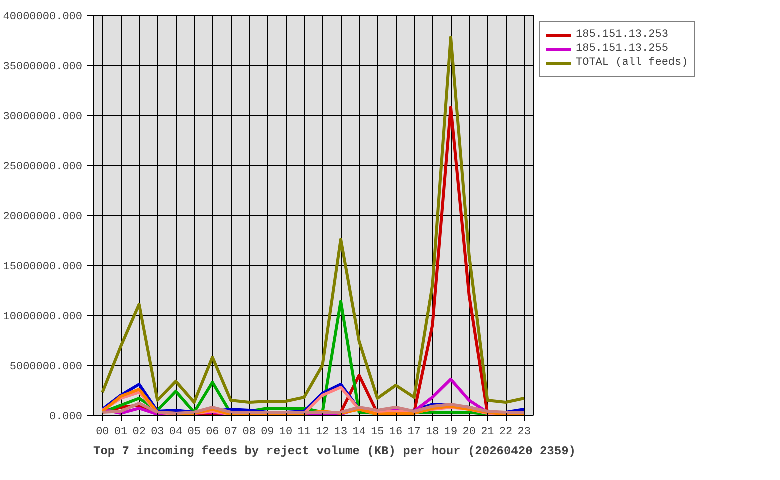  Describe the element at coordinates (66, 418) in the screenshot. I see `y-tick-label: 0.000` at that location.